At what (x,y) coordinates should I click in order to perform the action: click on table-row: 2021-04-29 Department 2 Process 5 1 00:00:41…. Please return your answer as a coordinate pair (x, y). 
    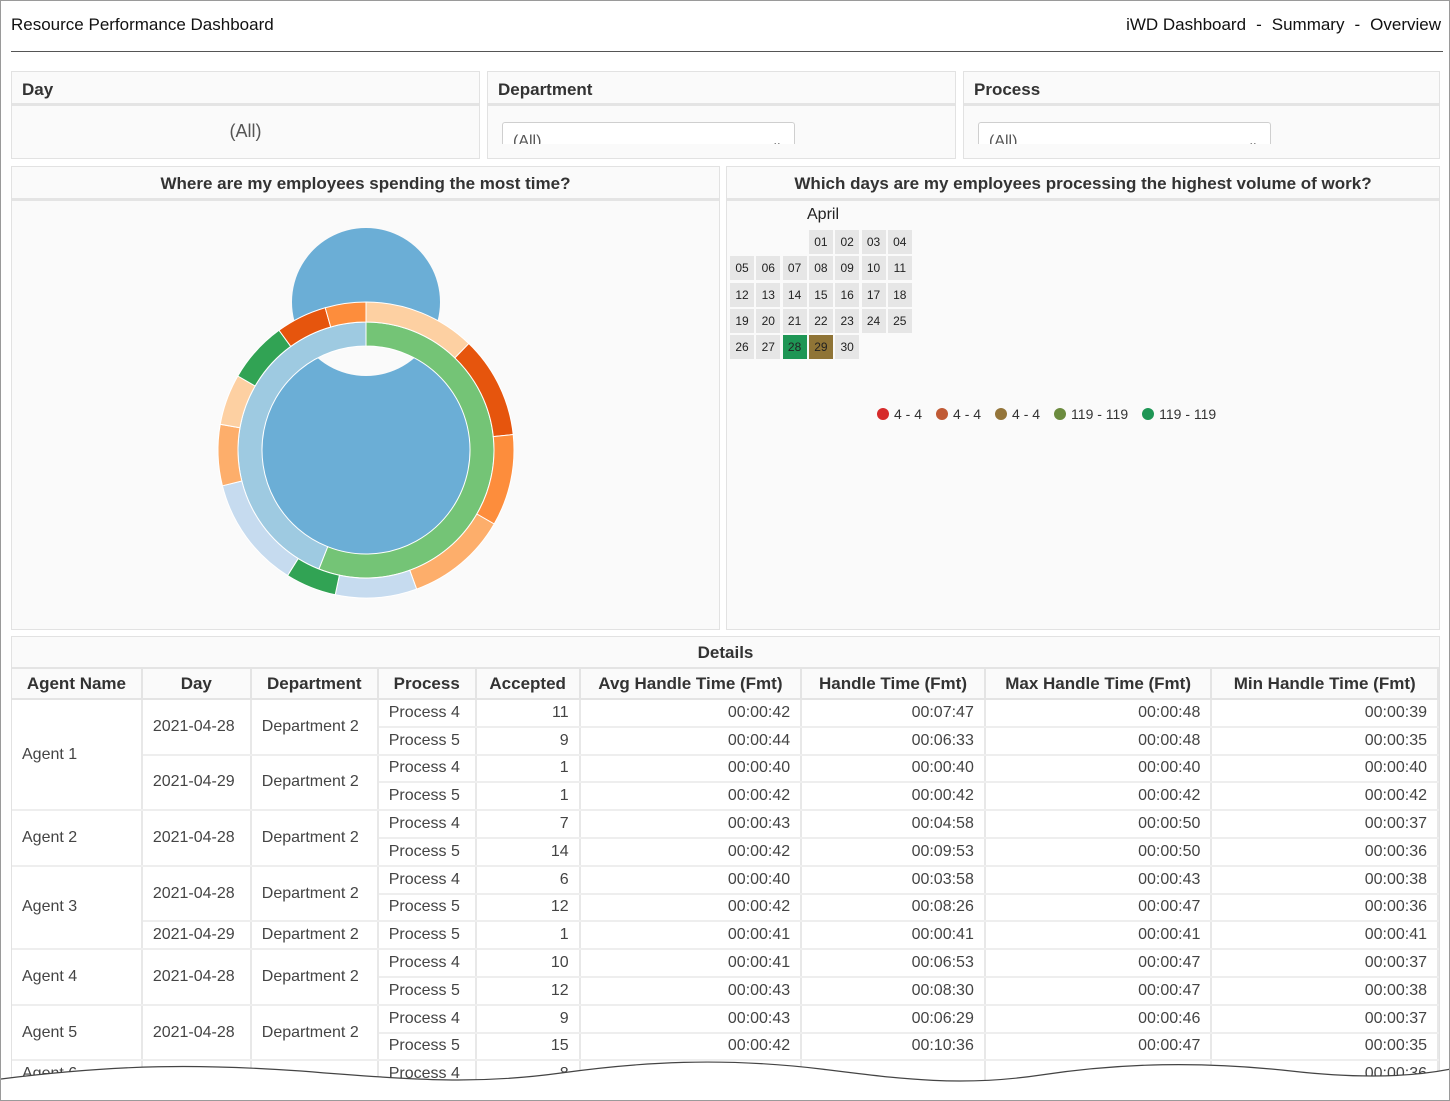
    Looking at the image, I should click on (725, 936).